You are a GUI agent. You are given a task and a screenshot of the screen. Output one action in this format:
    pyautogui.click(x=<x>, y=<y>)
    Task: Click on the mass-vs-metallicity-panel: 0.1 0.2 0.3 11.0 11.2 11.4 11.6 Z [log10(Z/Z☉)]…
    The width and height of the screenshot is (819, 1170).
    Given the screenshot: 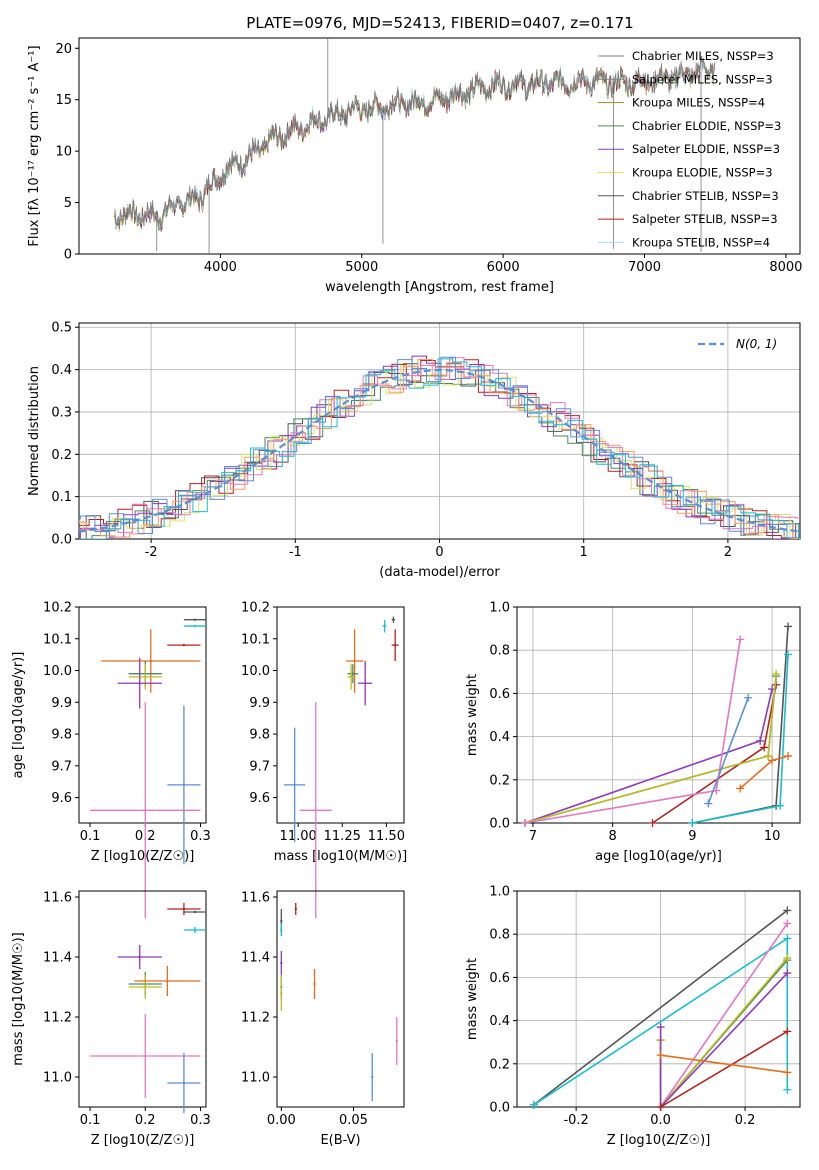 What is the action you would take?
    pyautogui.click(x=111, y=1019)
    